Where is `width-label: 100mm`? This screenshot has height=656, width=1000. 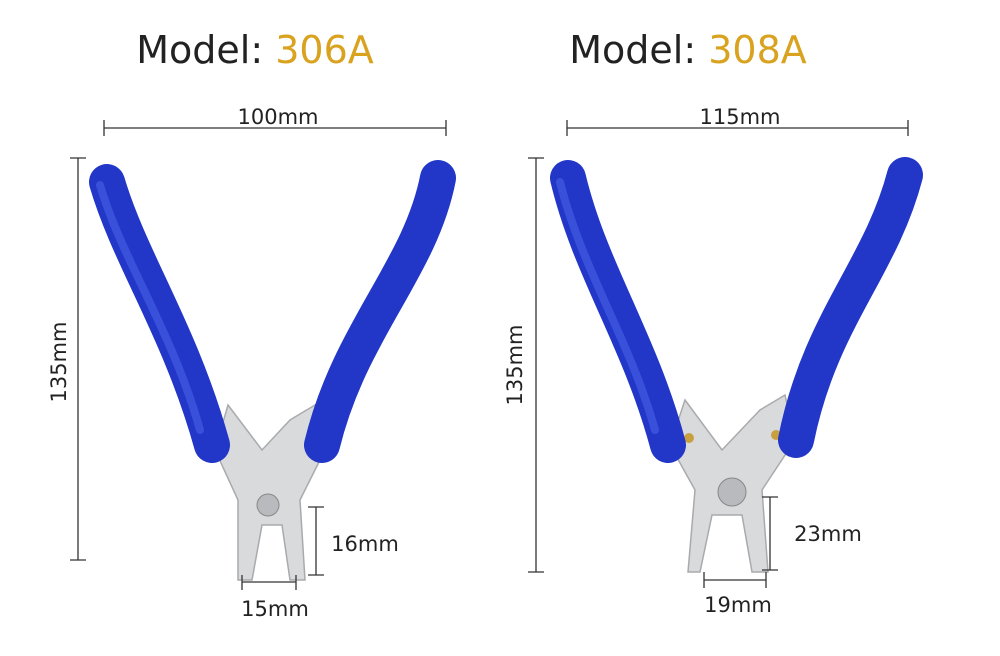 width-label: 100mm is located at coordinates (278, 117).